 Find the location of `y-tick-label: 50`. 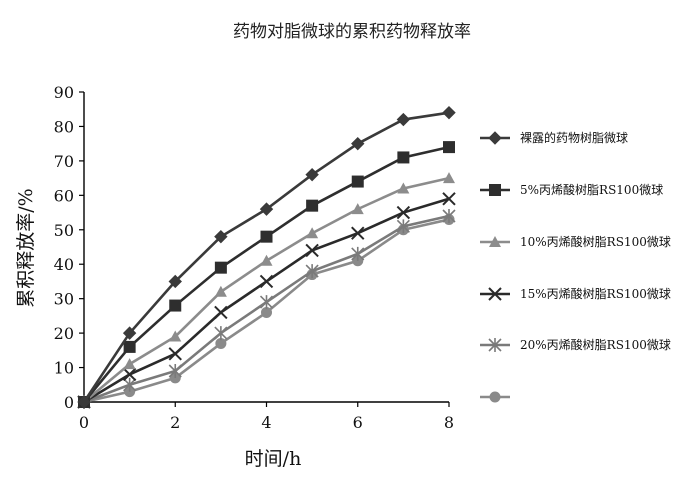

y-tick-label: 50 is located at coordinates (64, 230).